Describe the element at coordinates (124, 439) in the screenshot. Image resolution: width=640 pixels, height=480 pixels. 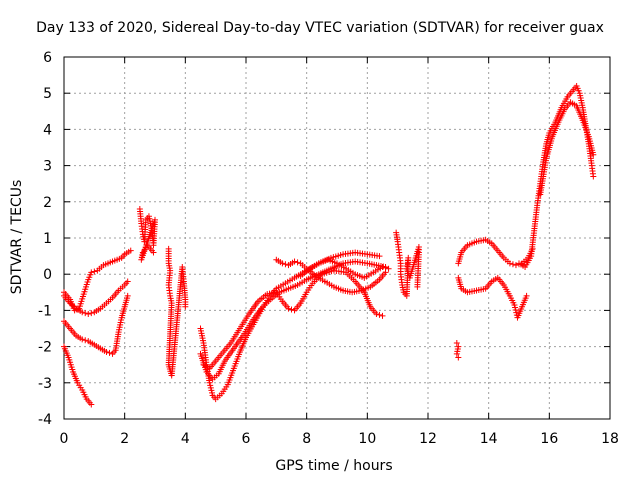
I see `x-tick-label: 2` at that location.